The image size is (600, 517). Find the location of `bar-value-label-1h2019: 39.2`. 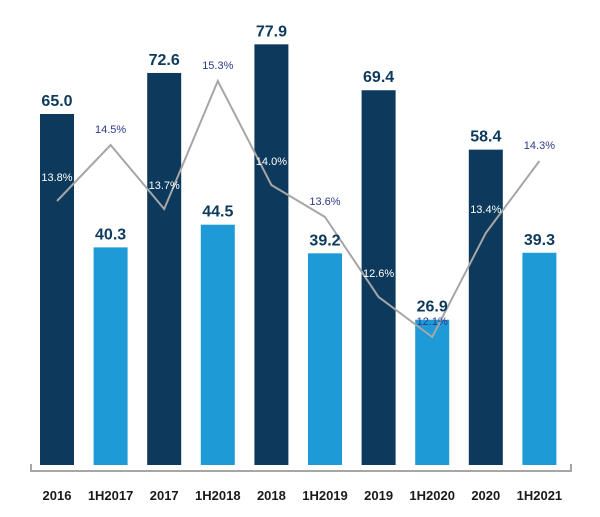

bar-value-label-1h2019: 39.2 is located at coordinates (324, 240).